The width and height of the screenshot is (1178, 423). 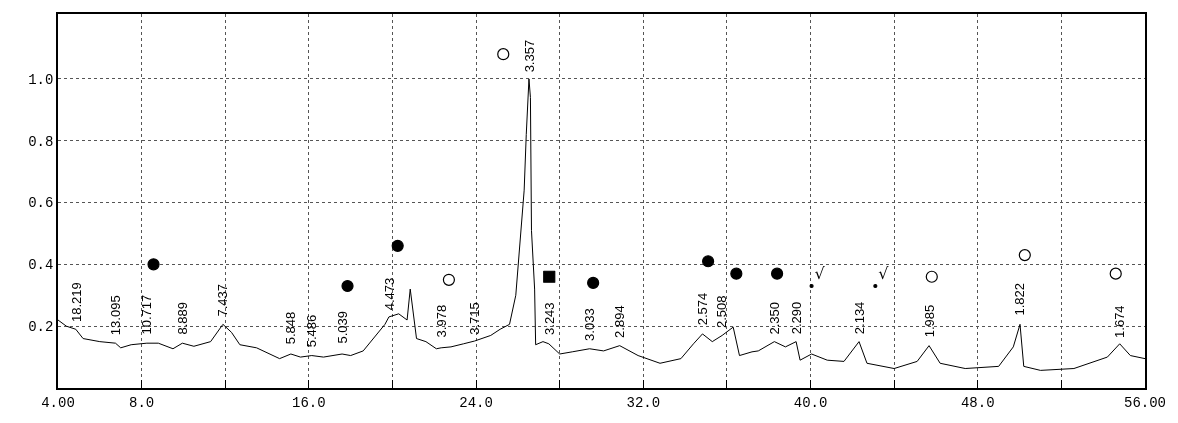 What do you see at coordinates (441, 321) in the screenshot?
I see `annotation: 3.978` at bounding box center [441, 321].